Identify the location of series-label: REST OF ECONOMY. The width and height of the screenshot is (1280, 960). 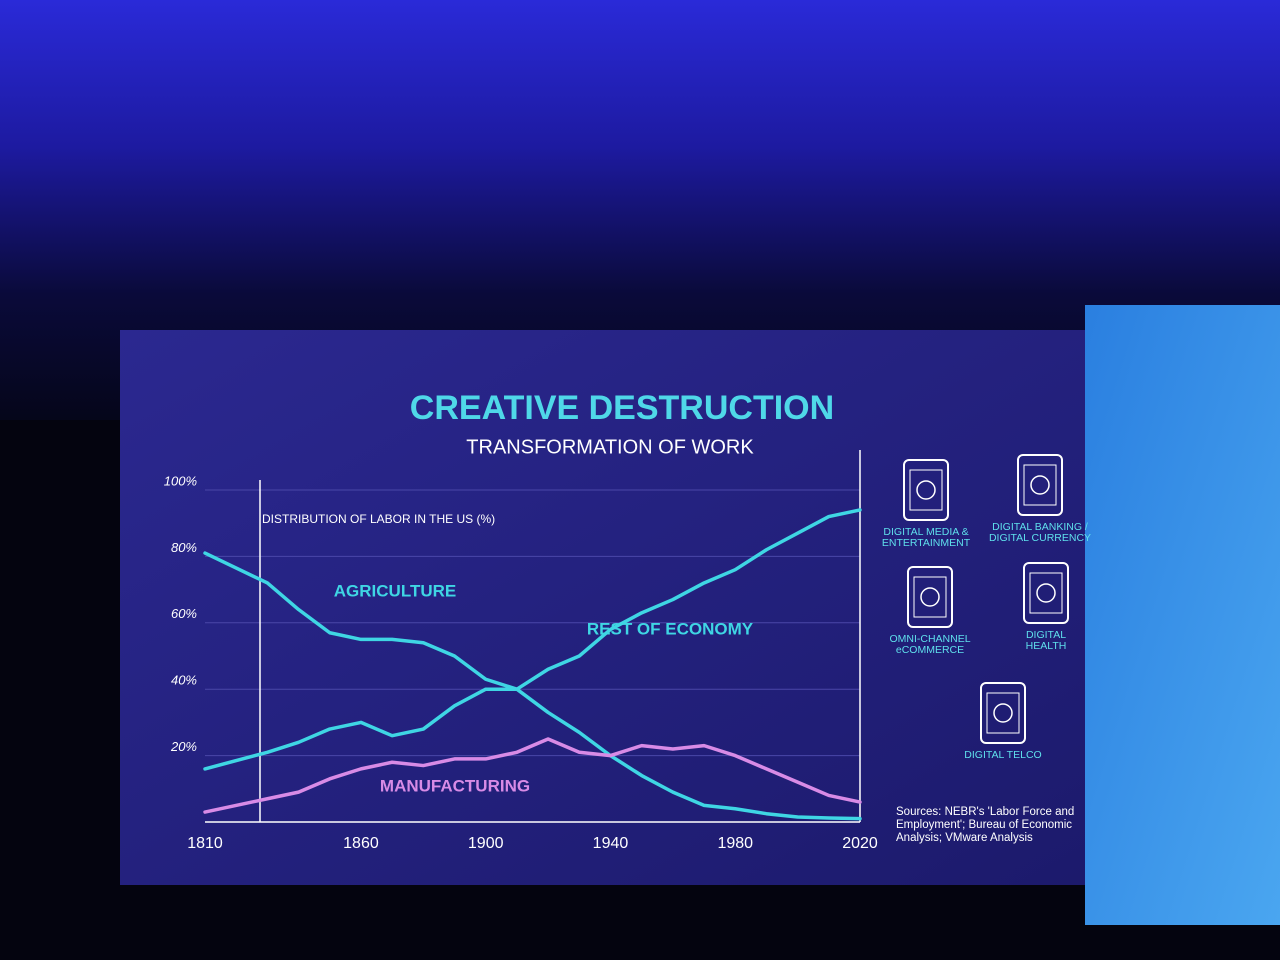
(670, 628).